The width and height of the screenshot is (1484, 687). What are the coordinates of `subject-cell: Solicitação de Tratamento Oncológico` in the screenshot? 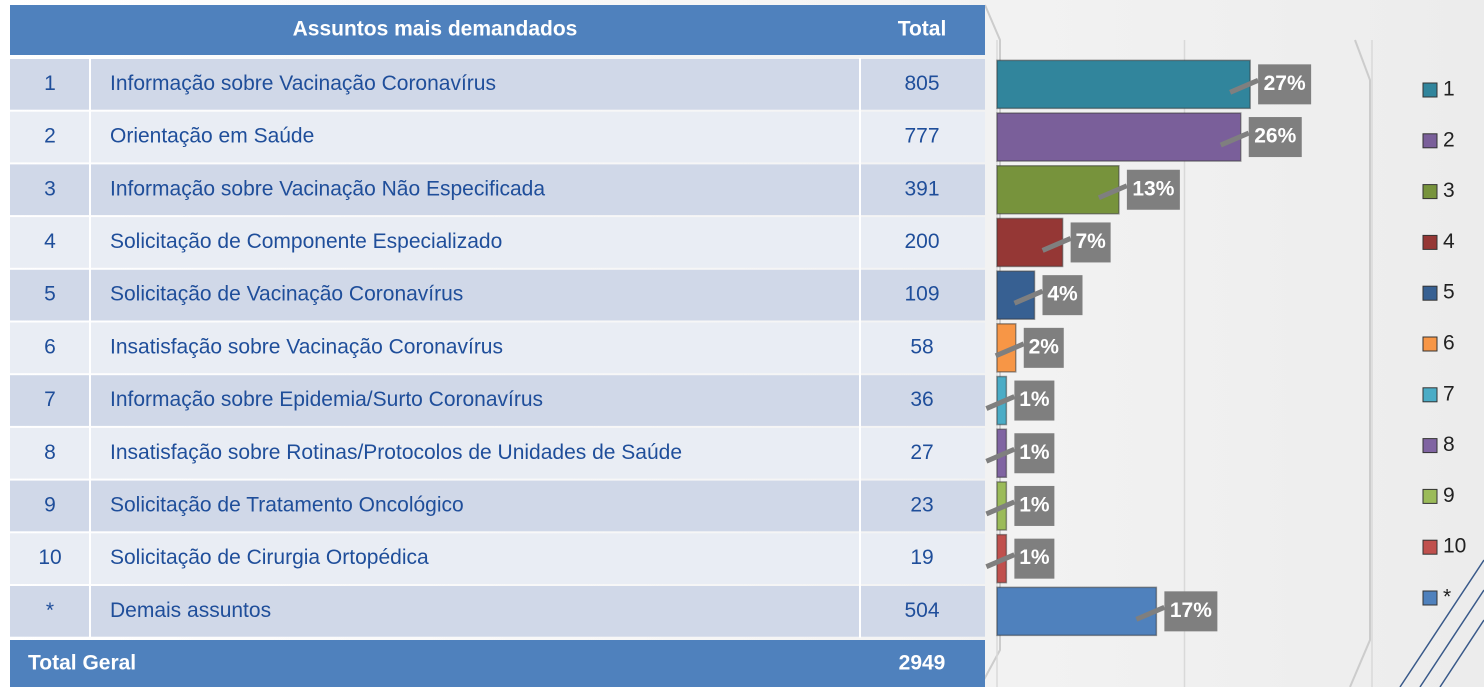 It's located at (287, 504).